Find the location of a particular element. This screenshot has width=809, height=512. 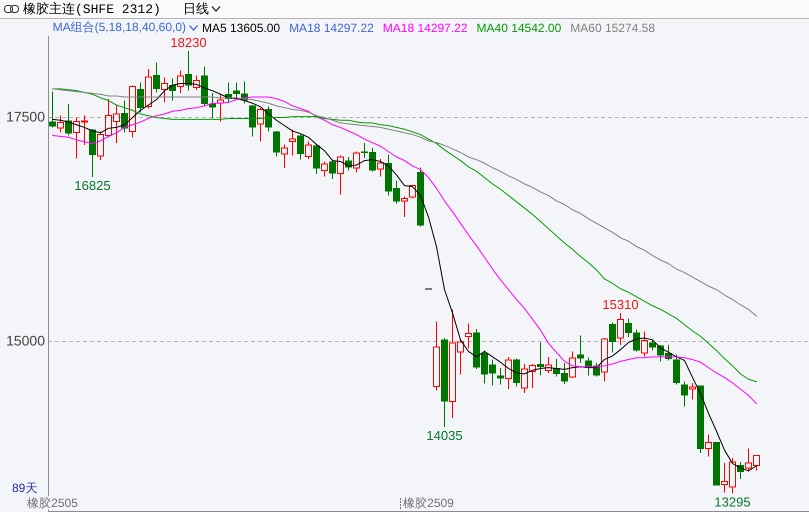

legend-label: MA18 14297.22 is located at coordinates (331, 27).